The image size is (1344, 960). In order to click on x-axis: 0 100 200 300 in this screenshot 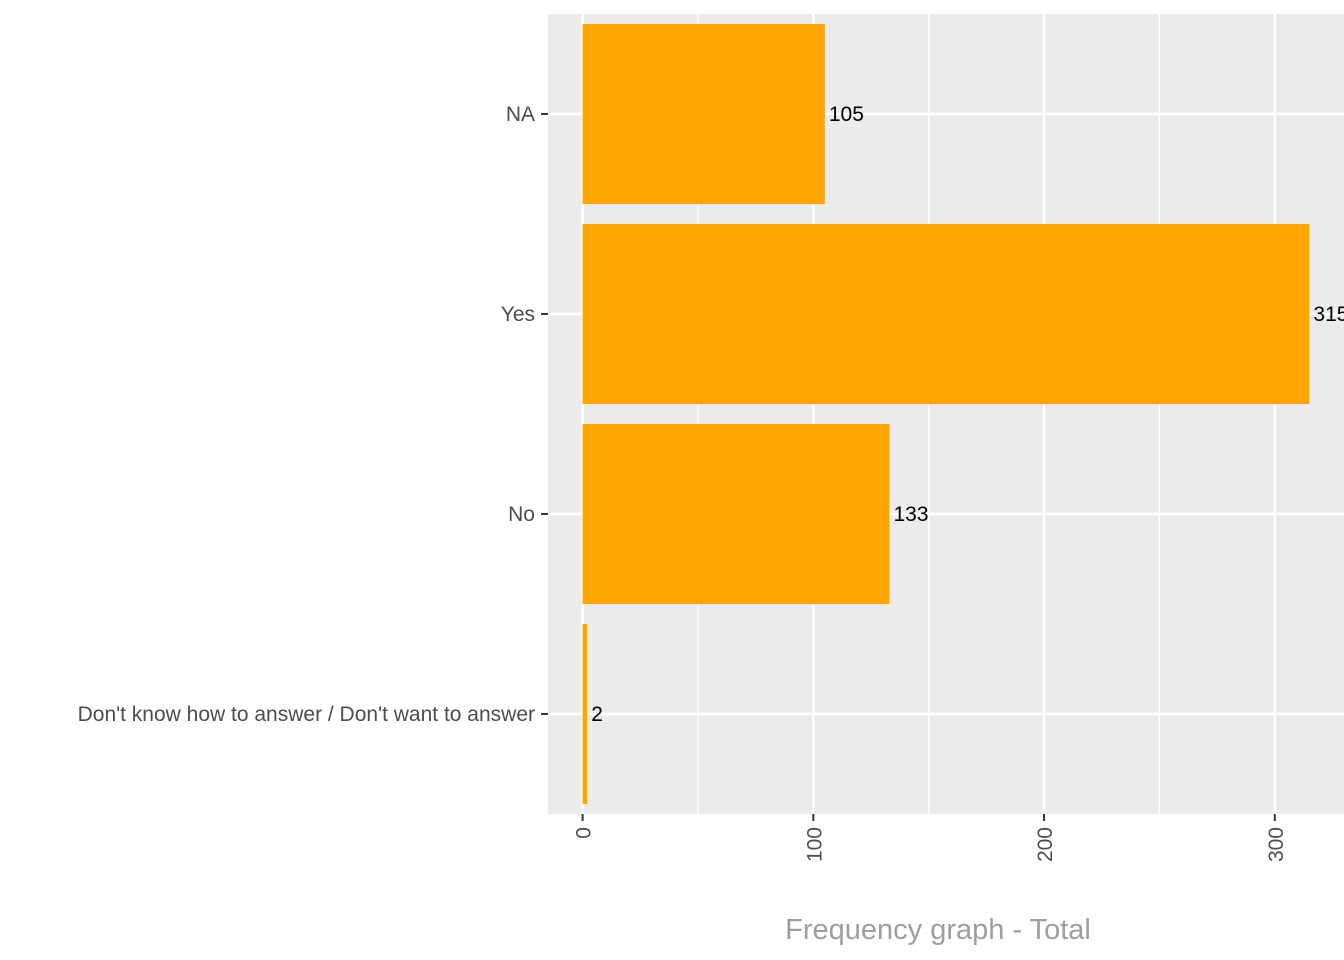, I will do `click(930, 838)`.